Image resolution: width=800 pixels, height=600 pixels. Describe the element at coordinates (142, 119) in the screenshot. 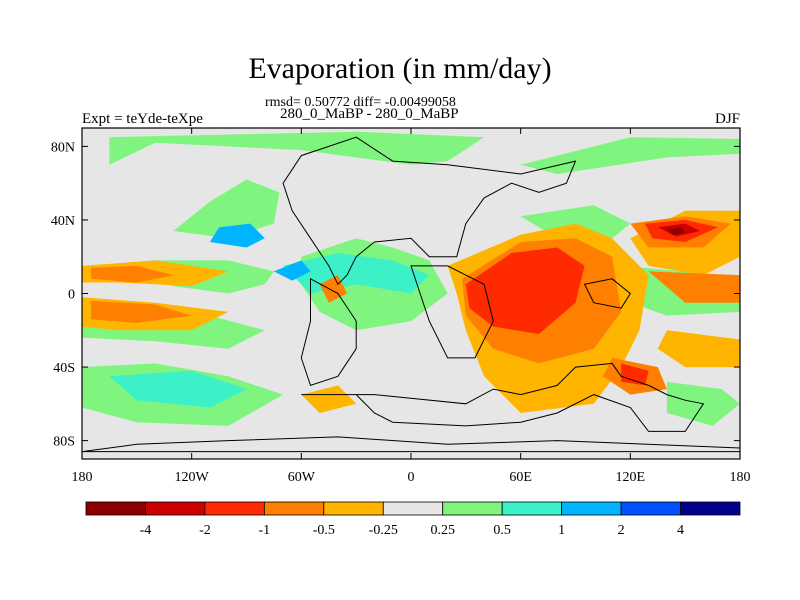

I see `experiment-label: Expt = teYde-teXpe` at that location.